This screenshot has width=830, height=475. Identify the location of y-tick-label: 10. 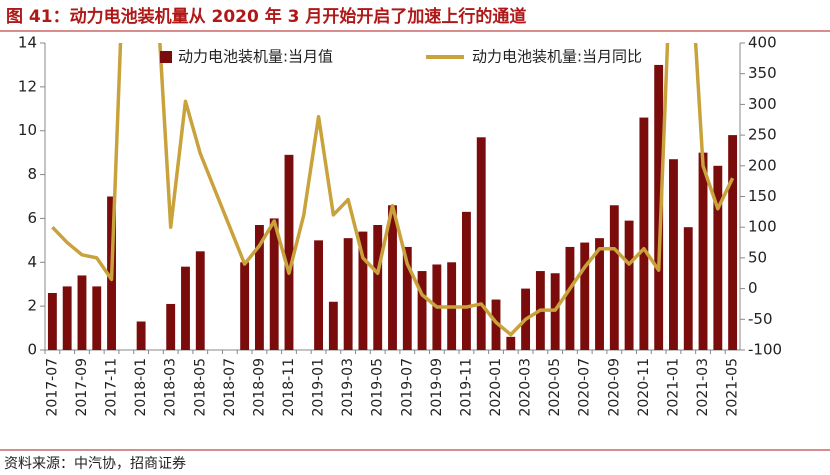
(27, 130).